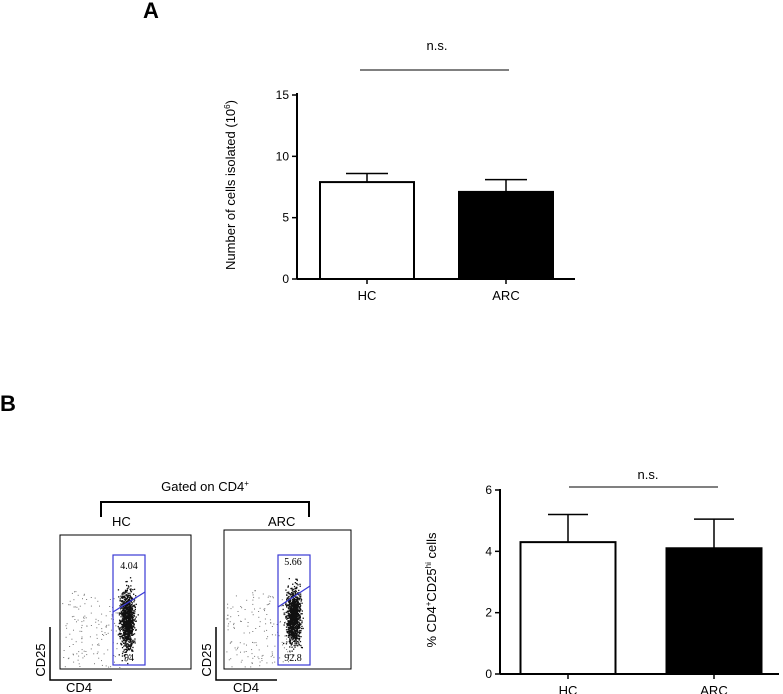 This screenshot has height=694, width=783. I want to click on x-tick-label: HC, so click(568, 688).